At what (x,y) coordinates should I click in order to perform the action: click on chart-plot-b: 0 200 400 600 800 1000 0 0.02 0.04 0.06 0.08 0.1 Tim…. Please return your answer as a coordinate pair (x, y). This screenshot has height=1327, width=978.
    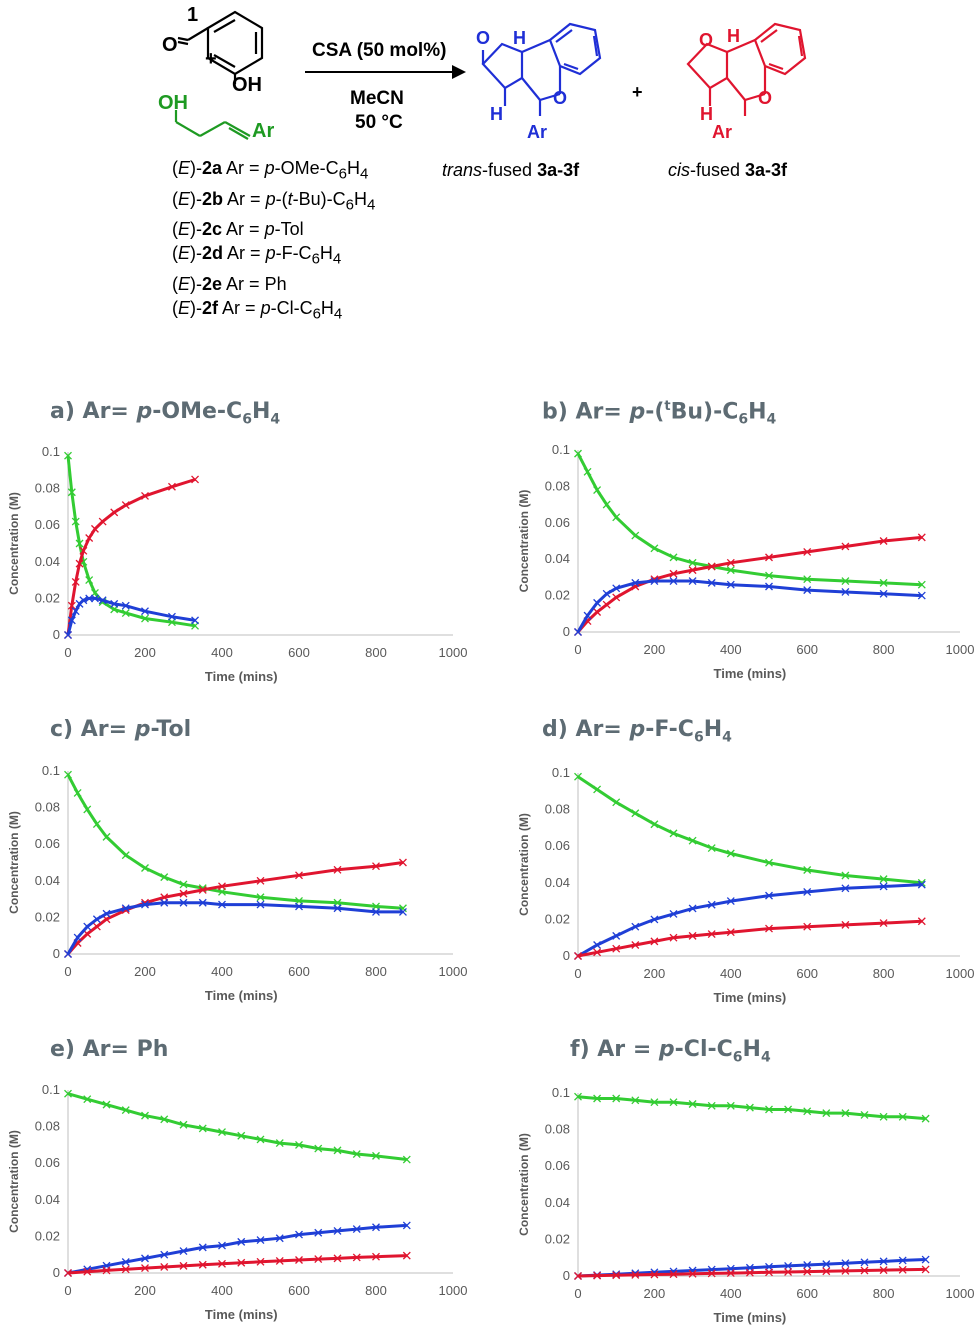
    Looking at the image, I should click on (745, 561).